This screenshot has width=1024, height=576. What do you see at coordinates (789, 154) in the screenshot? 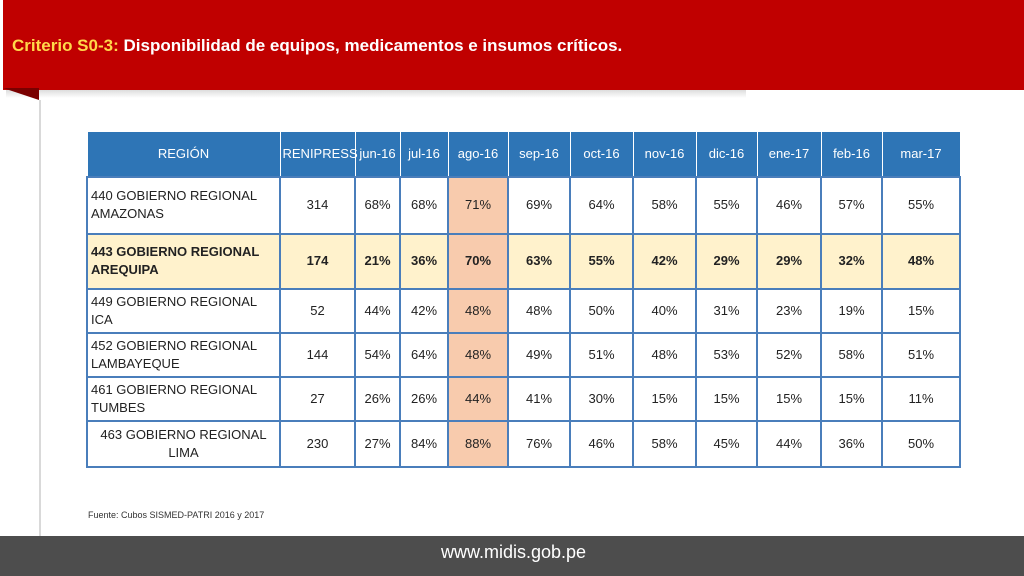
I see `column-header: ene-17` at bounding box center [789, 154].